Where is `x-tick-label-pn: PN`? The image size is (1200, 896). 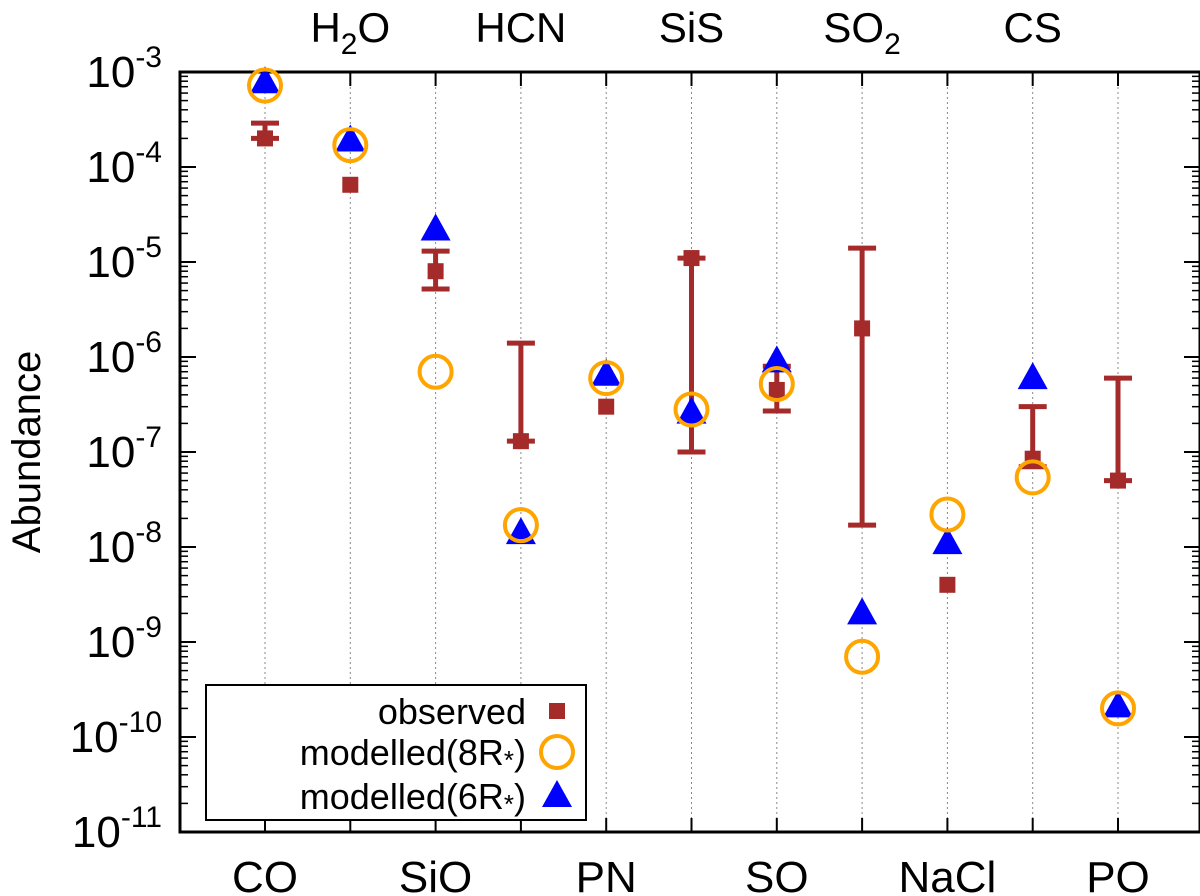 x-tick-label-pn: PN is located at coordinates (606, 874).